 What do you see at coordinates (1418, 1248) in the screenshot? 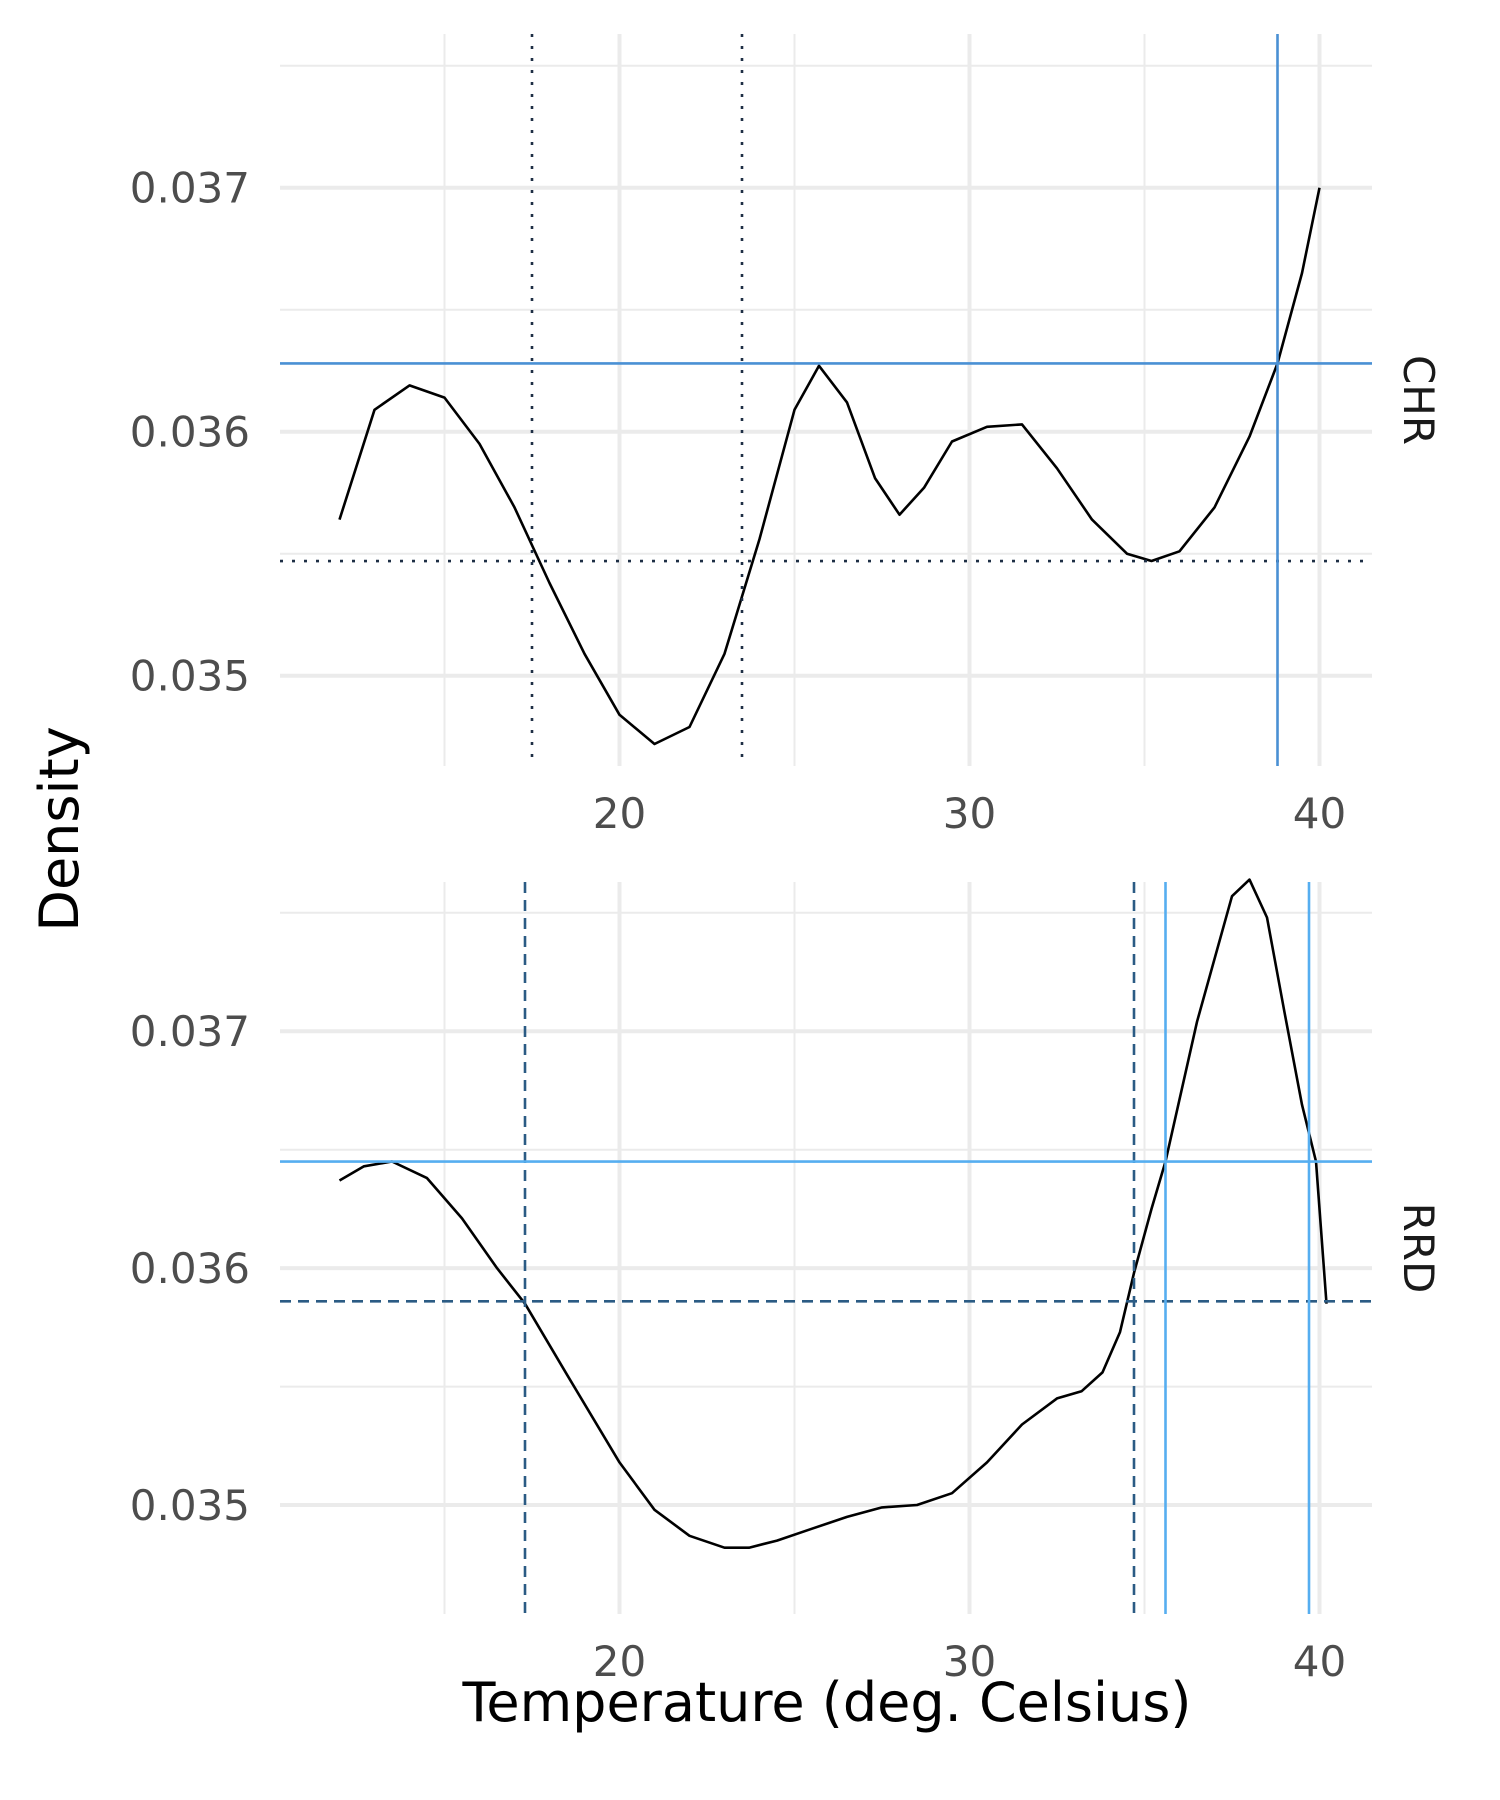
I see `facet-strip-label: RRD` at bounding box center [1418, 1248].